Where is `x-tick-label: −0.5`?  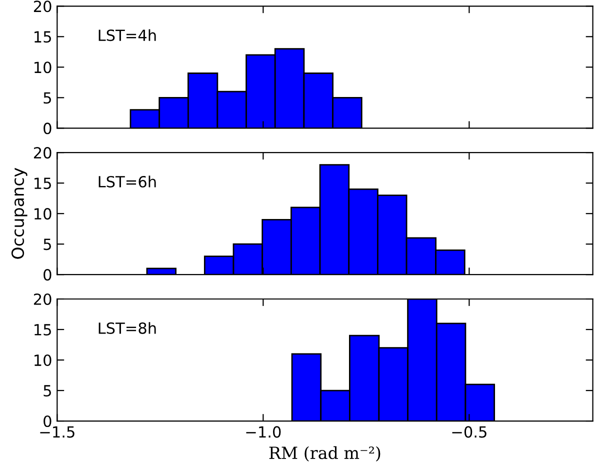 x-tick-label: −0.5 is located at coordinates (469, 432).